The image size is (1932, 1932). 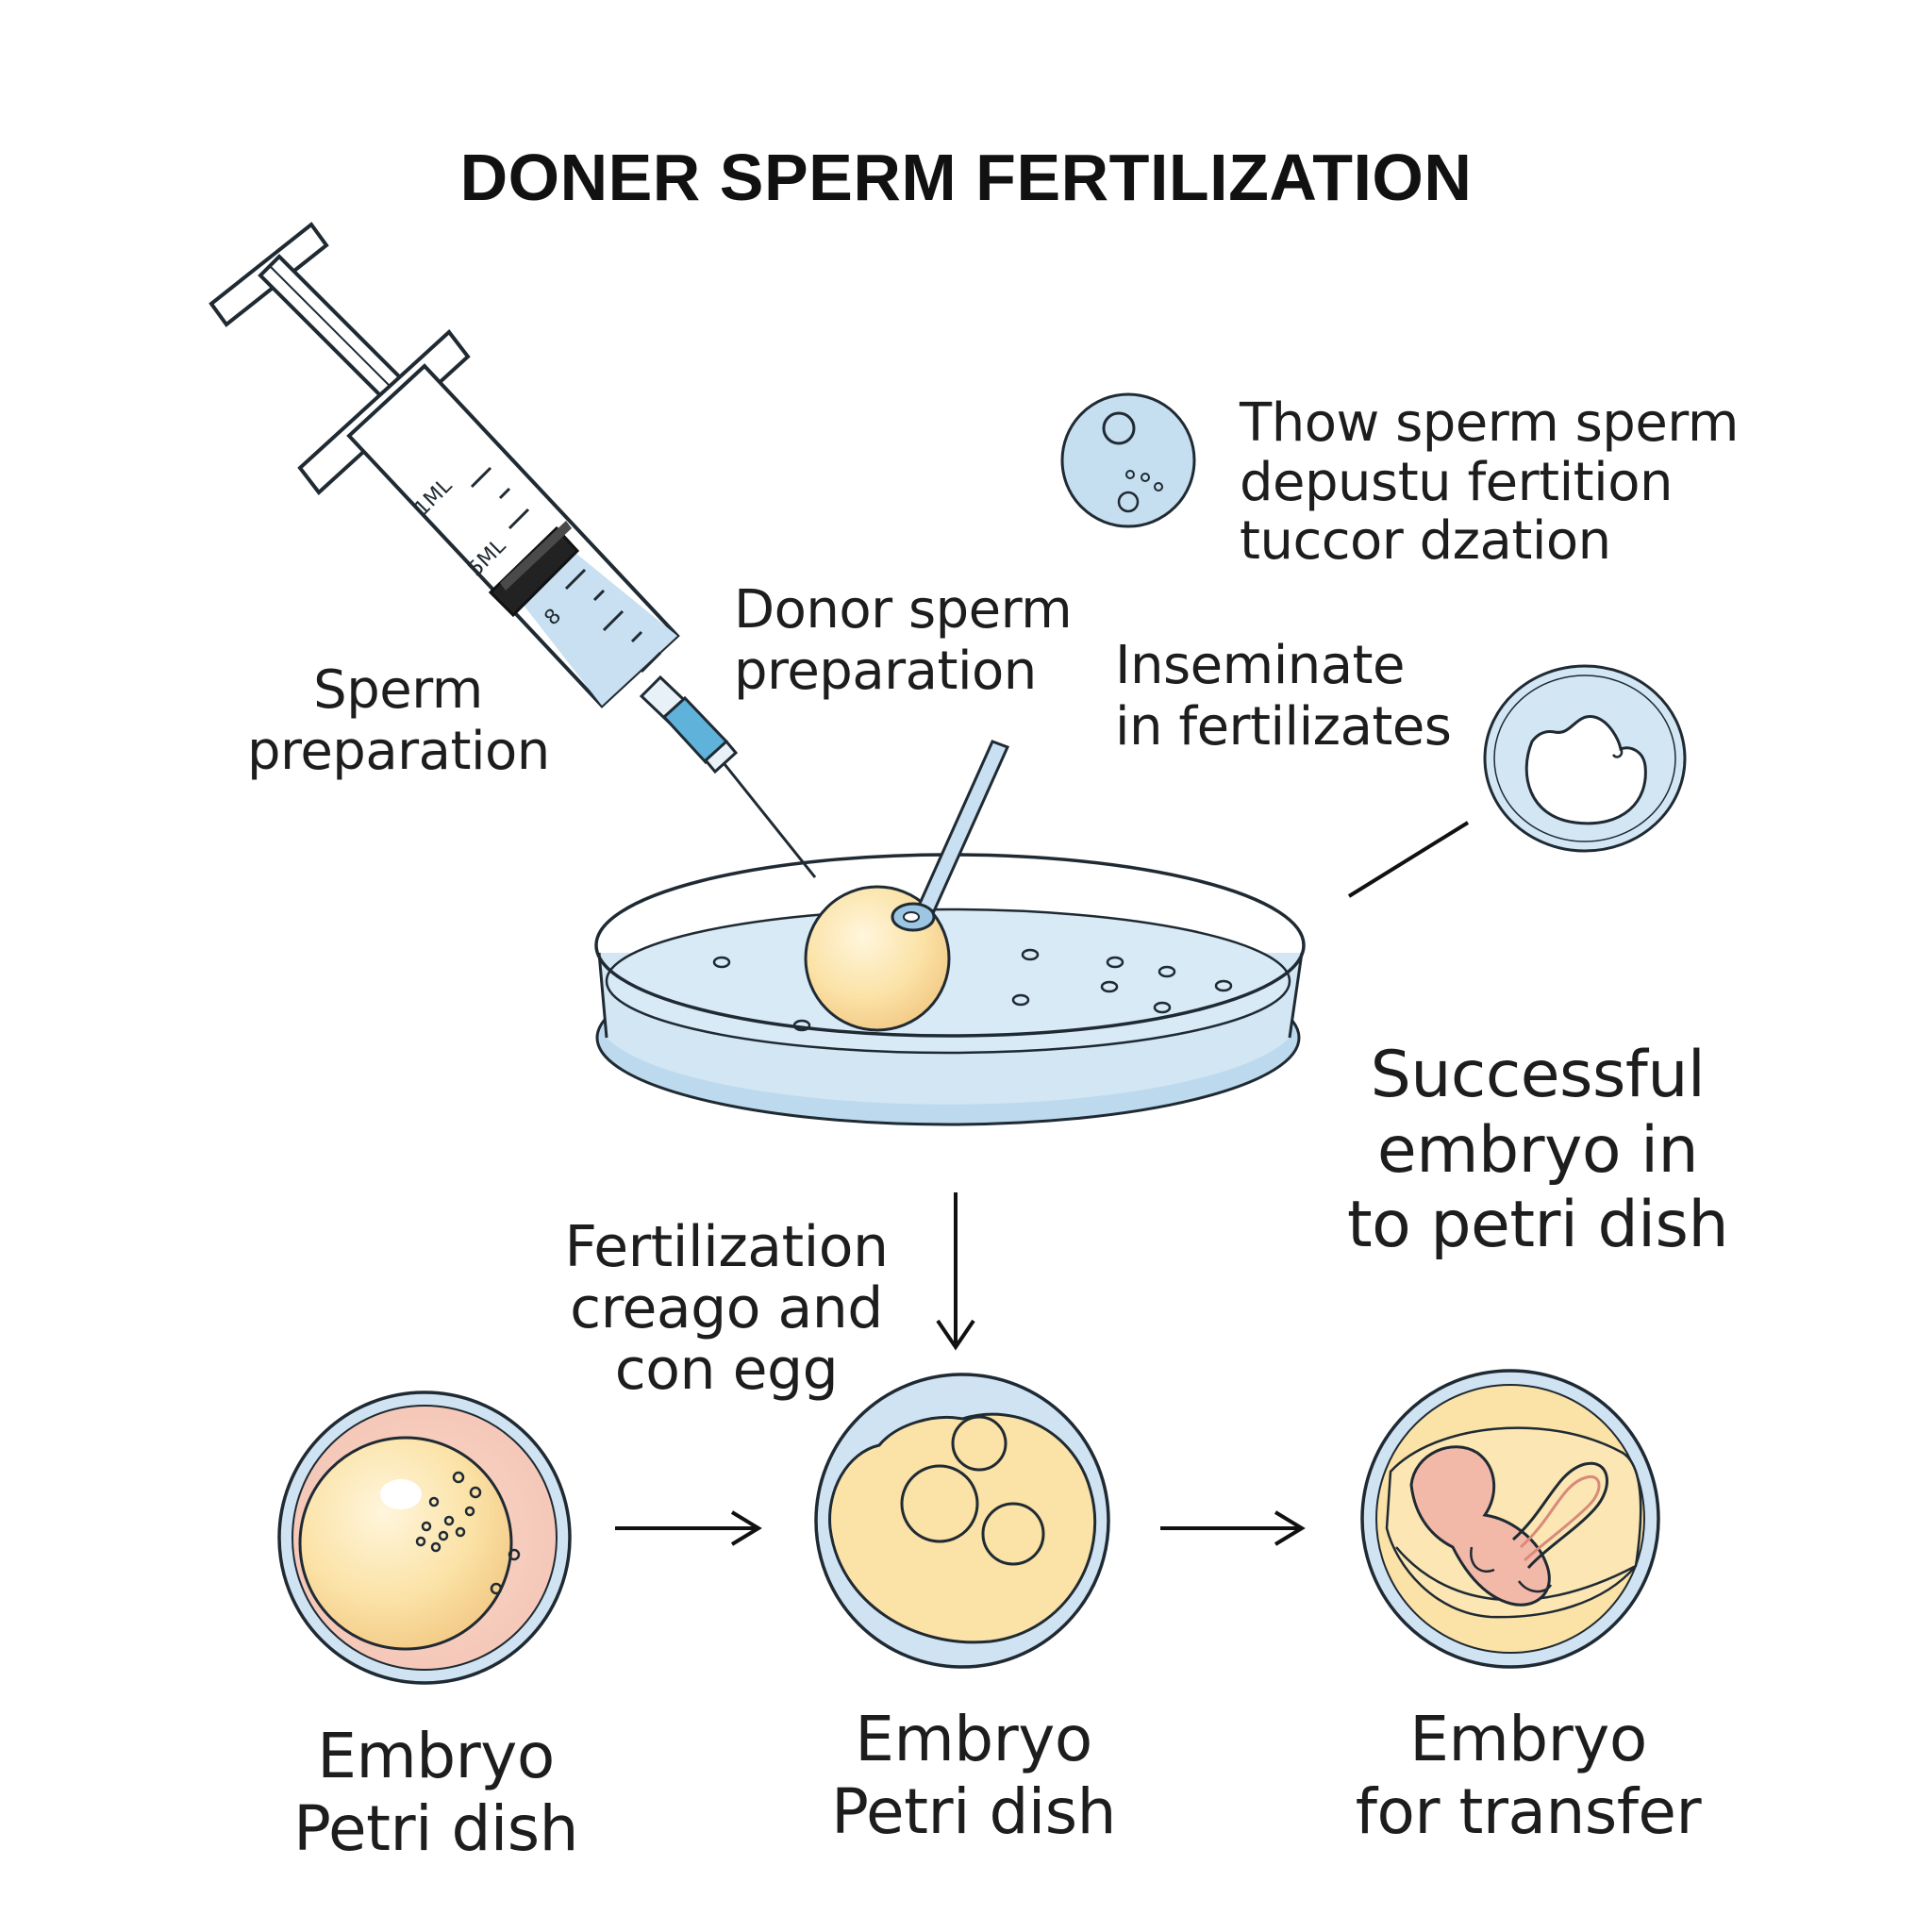 What do you see at coordinates (435, 1793) in the screenshot?
I see `caption-dish-1: Embryo Petri dish` at bounding box center [435, 1793].